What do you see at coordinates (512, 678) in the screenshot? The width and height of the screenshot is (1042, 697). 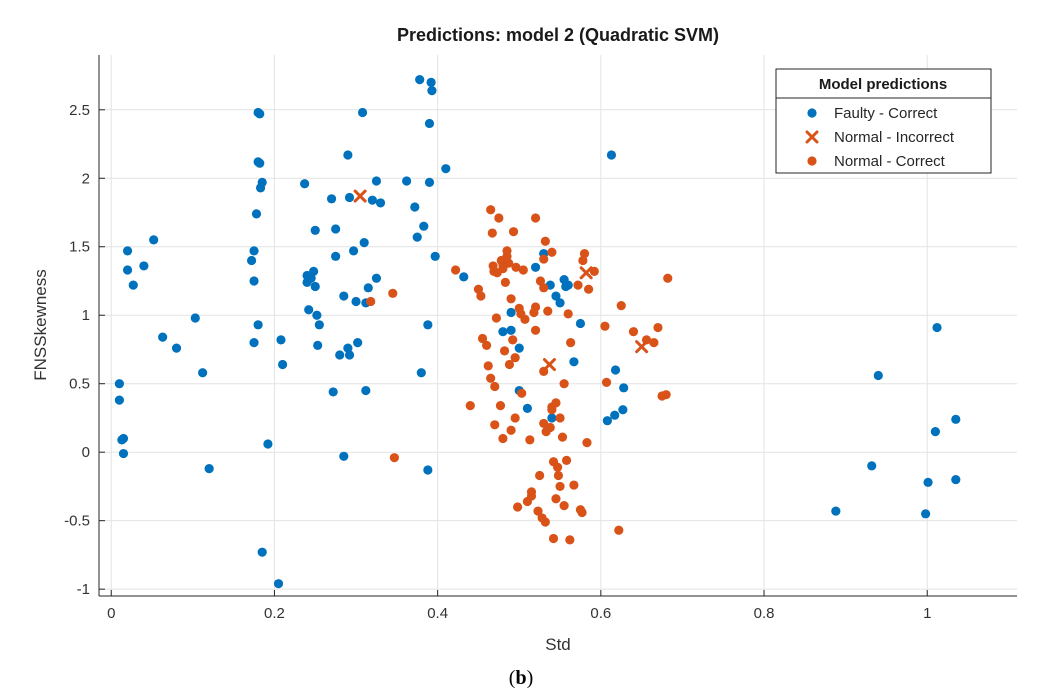 I see `caption-open-paren: (` at bounding box center [512, 678].